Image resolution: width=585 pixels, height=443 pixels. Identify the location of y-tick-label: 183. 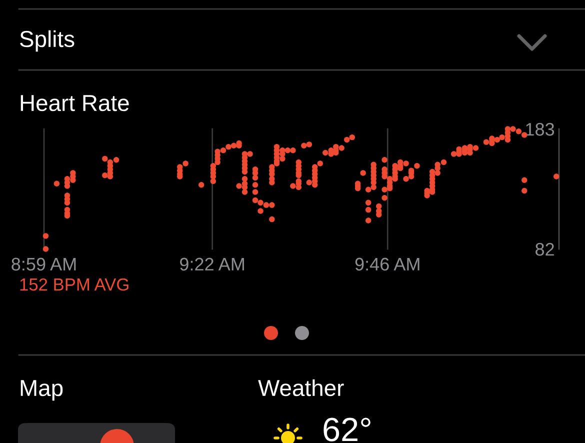
(540, 129).